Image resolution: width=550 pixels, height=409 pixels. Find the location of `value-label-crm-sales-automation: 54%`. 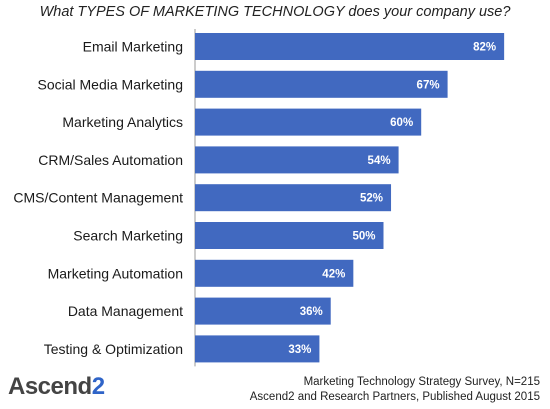

value-label-crm-sales-automation: 54% is located at coordinates (379, 161).